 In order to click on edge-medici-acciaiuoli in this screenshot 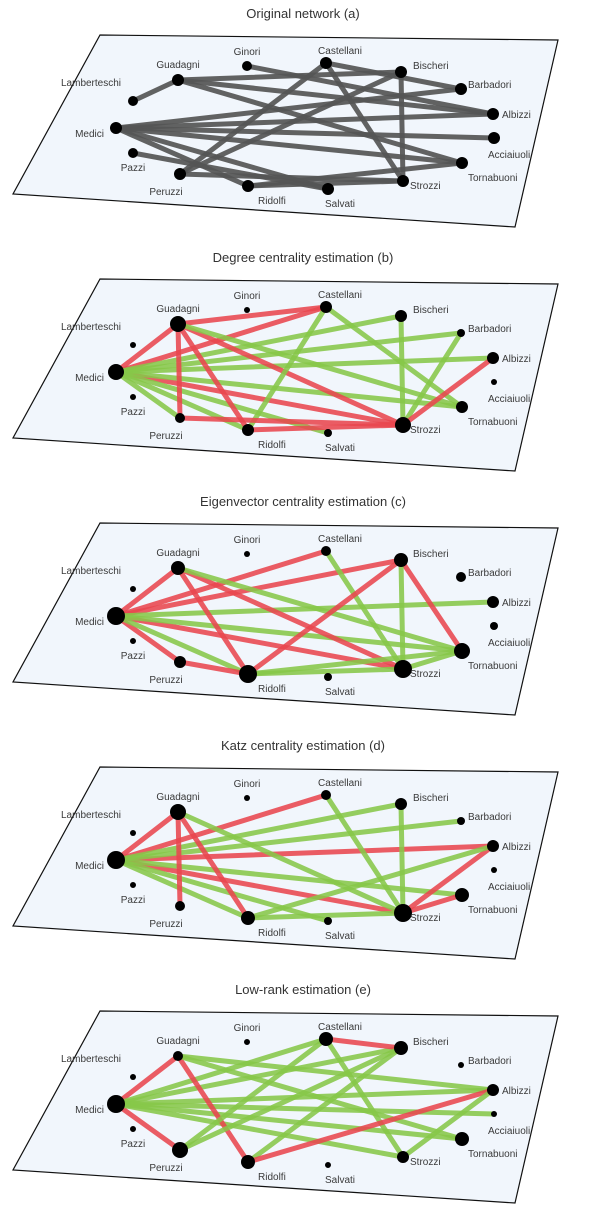, I will do `click(305, 1109)`.